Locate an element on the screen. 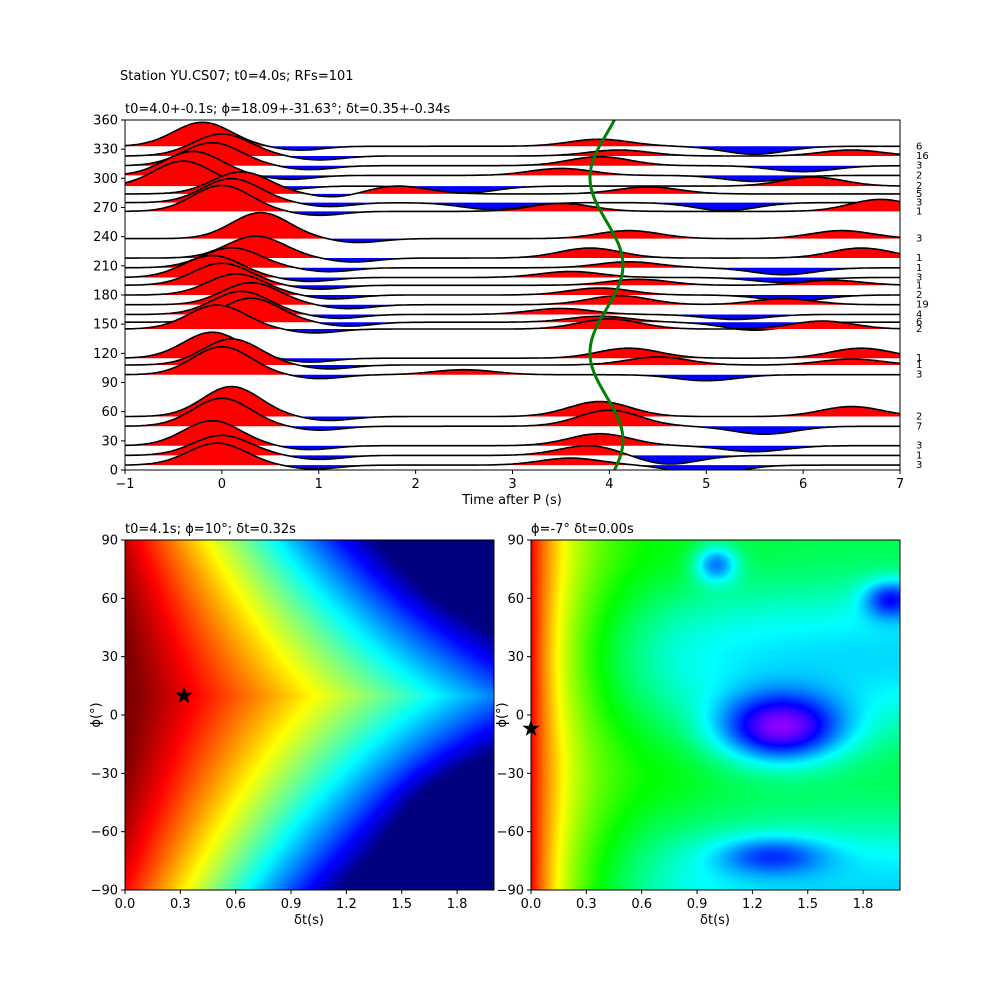 The width and height of the screenshot is (1000, 1000). trace-count-label: 16 is located at coordinates (922, 156).